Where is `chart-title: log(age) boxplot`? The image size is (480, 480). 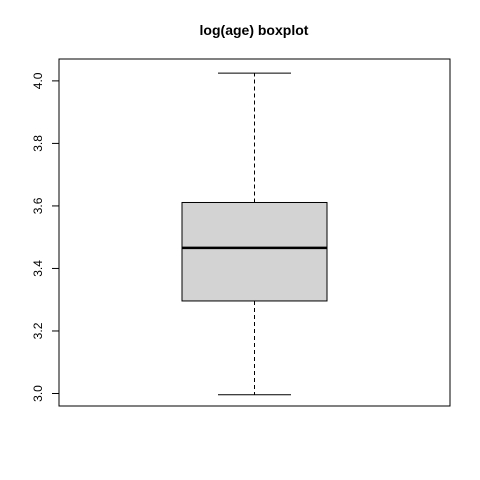 chart-title: log(age) boxplot is located at coordinates (254, 30).